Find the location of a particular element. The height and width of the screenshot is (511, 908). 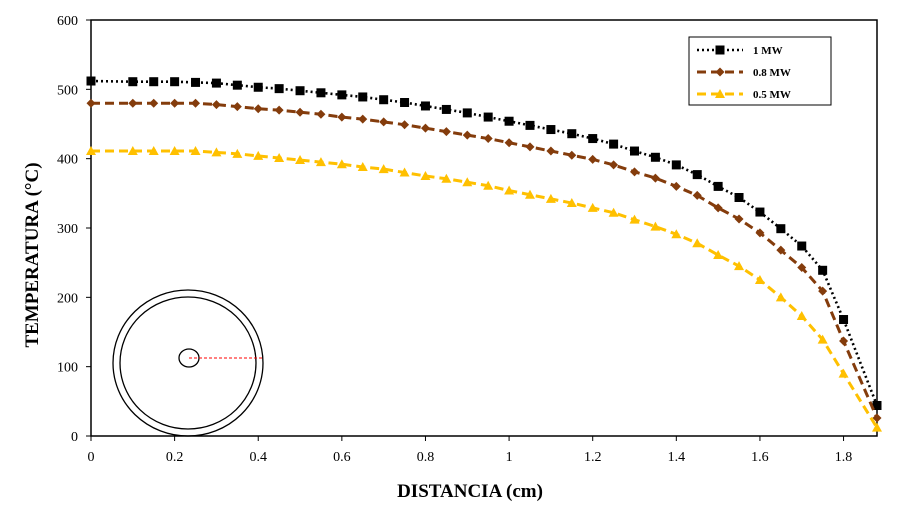

legend-item-1-mw: 1 MW is located at coordinates (740, 51).